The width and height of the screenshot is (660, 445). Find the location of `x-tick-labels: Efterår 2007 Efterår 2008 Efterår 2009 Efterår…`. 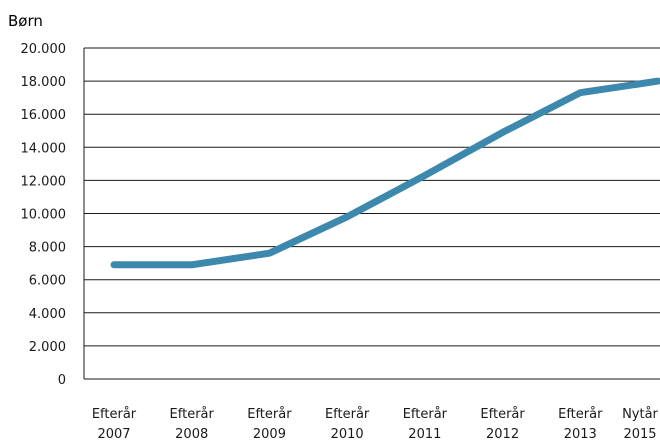

x-tick-labels: Efterår 2007 Efterår 2008 Efterår 2009 Efterår… is located at coordinates (375, 424).